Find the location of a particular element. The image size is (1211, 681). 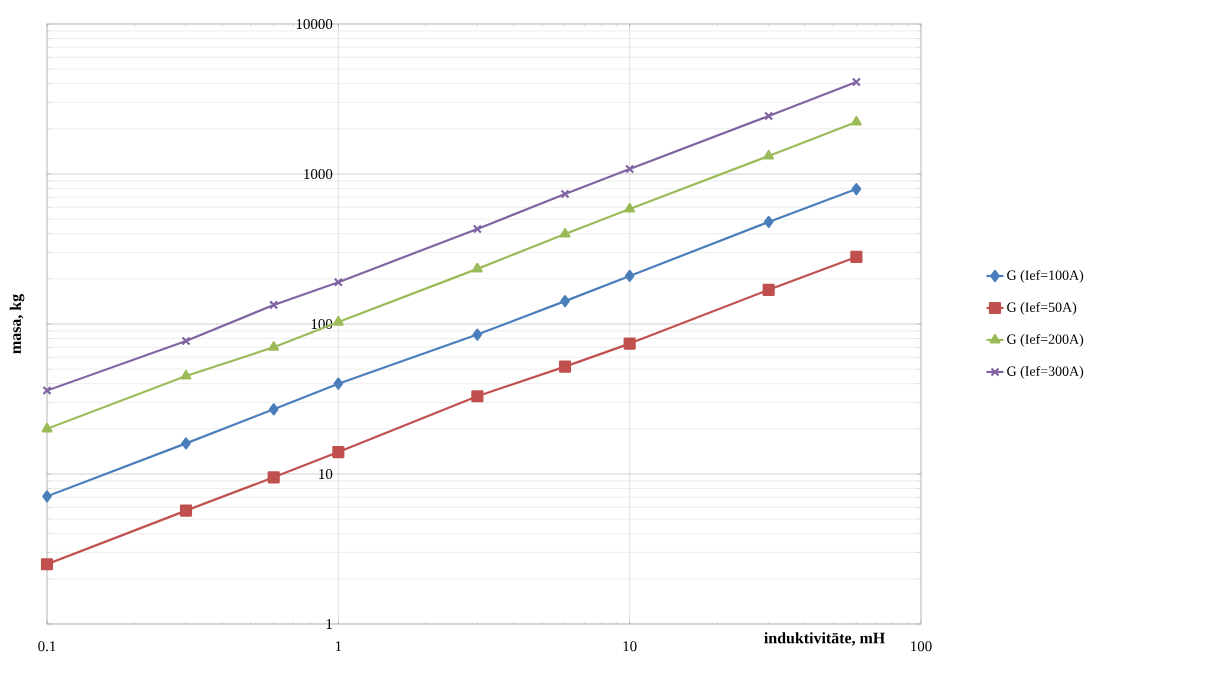

x-tick-label: 100 is located at coordinates (921, 646).